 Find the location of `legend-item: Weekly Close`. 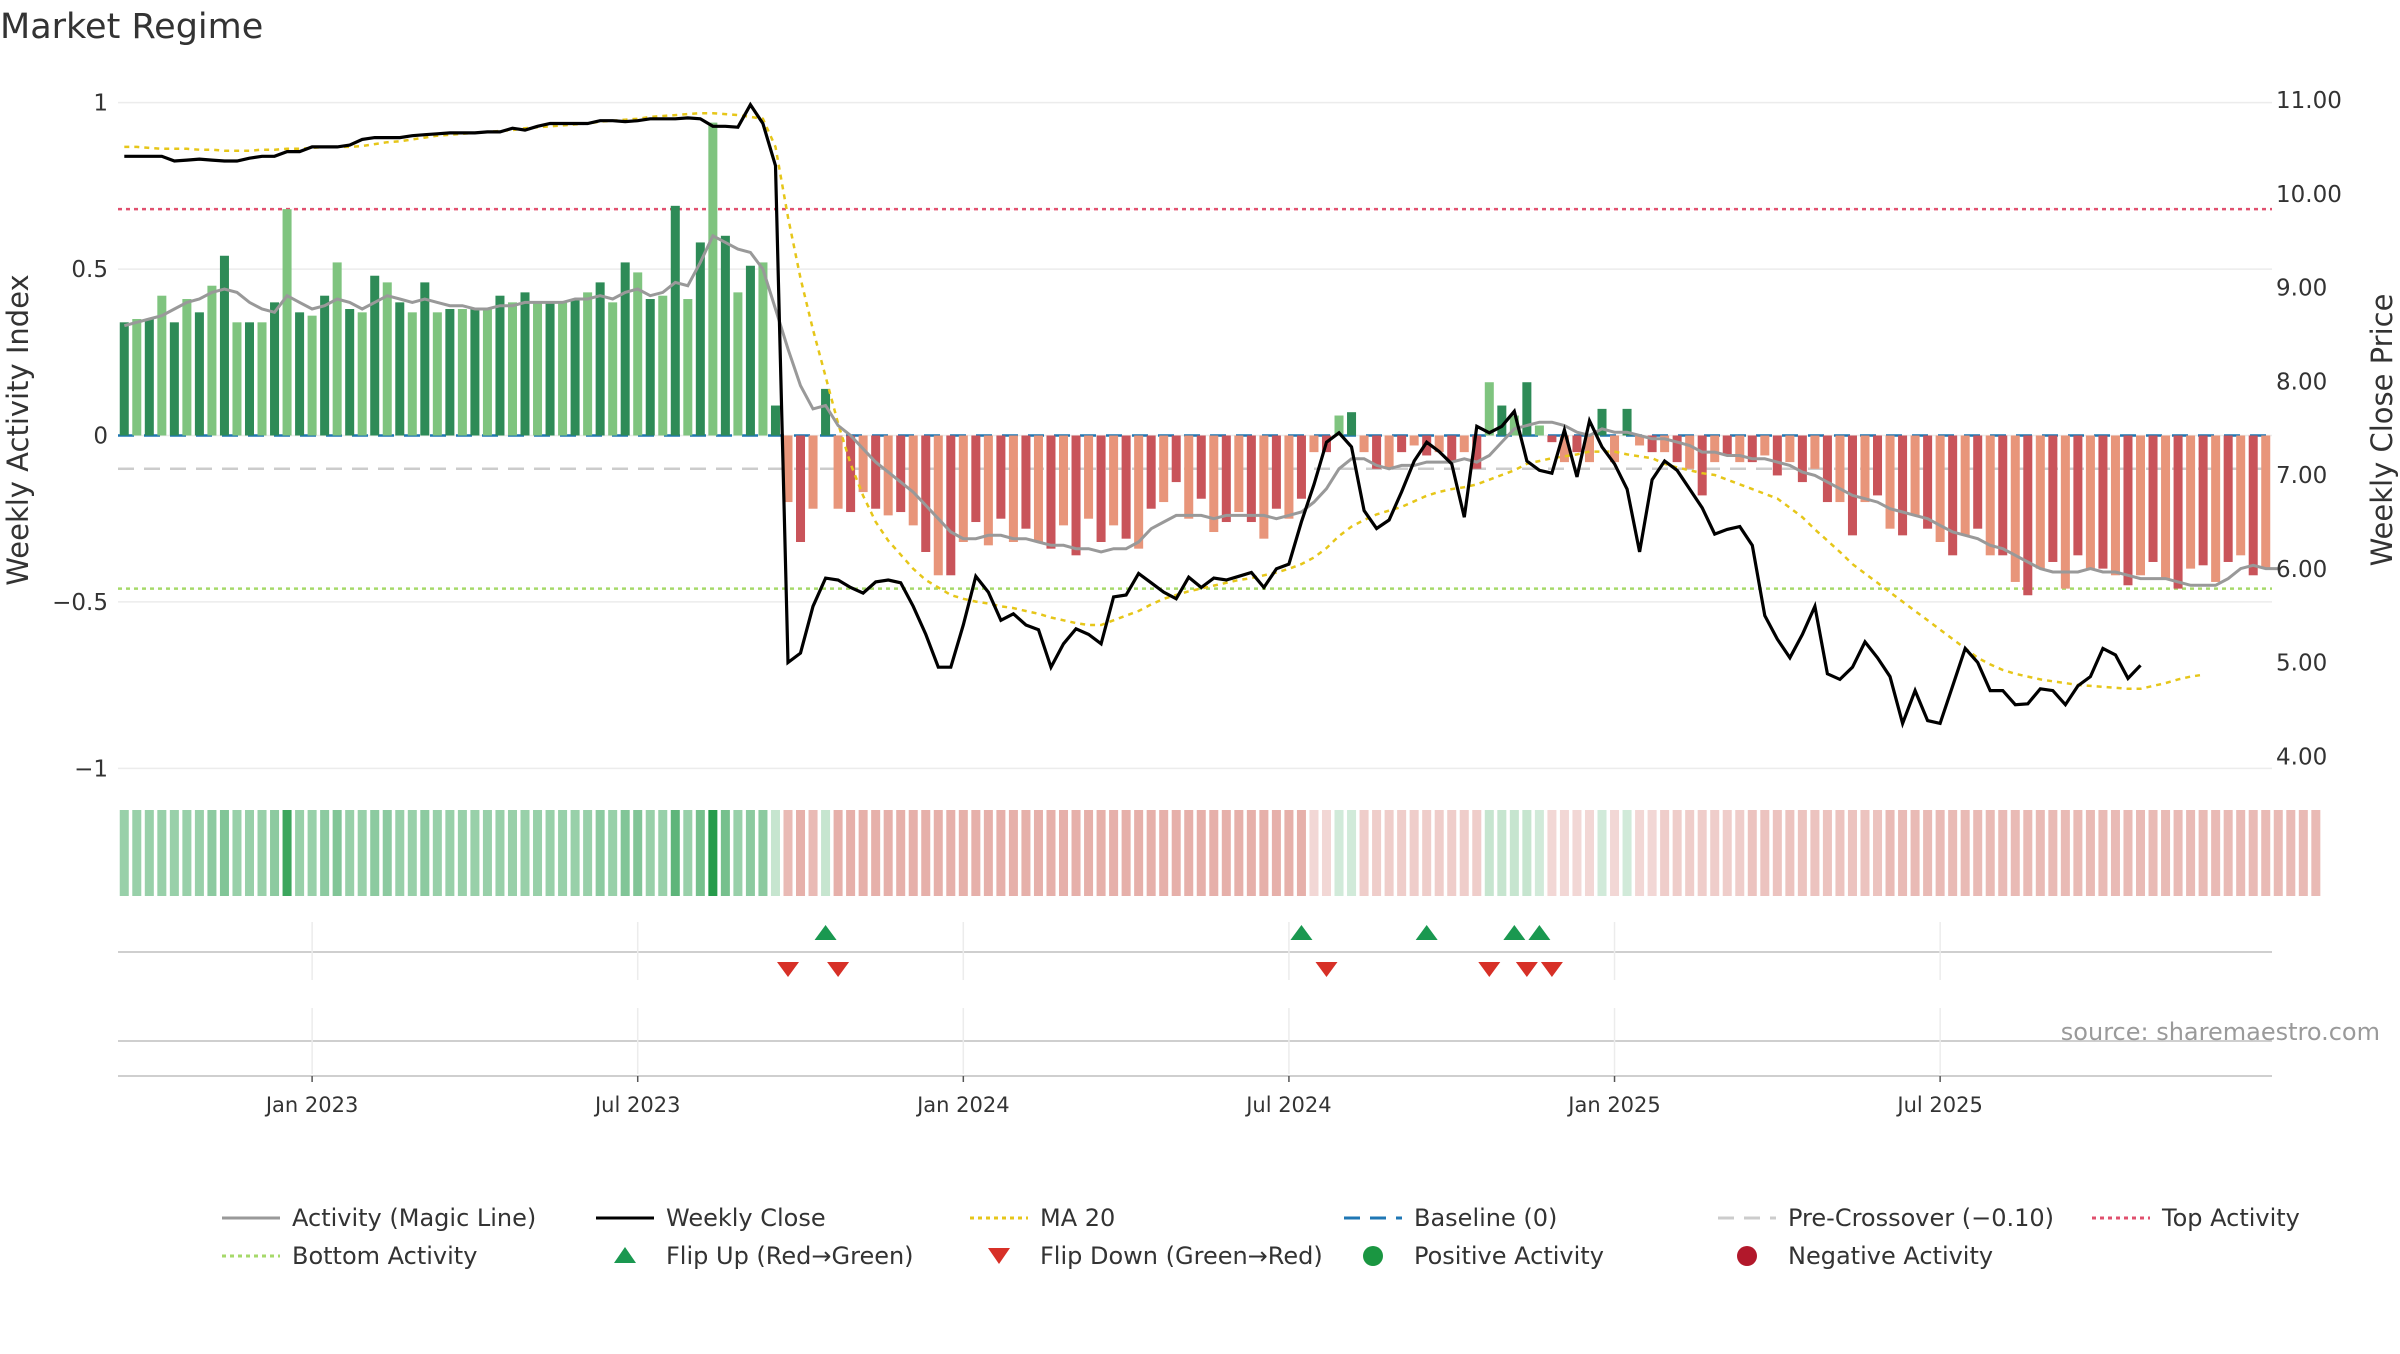

legend-item: Weekly Close is located at coordinates (711, 1218).